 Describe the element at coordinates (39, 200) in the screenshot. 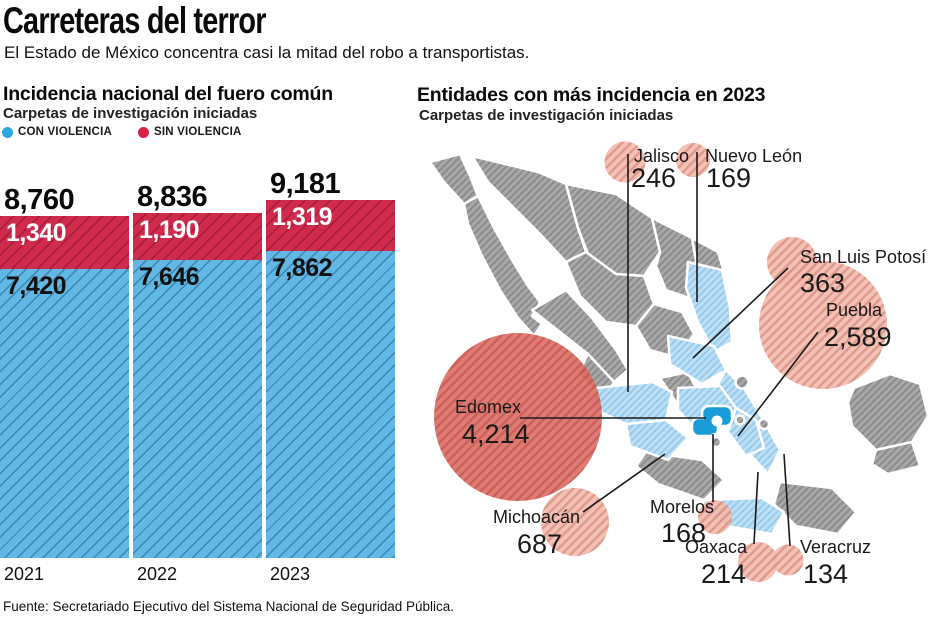

I see `bar-total-2021: 8,760` at that location.